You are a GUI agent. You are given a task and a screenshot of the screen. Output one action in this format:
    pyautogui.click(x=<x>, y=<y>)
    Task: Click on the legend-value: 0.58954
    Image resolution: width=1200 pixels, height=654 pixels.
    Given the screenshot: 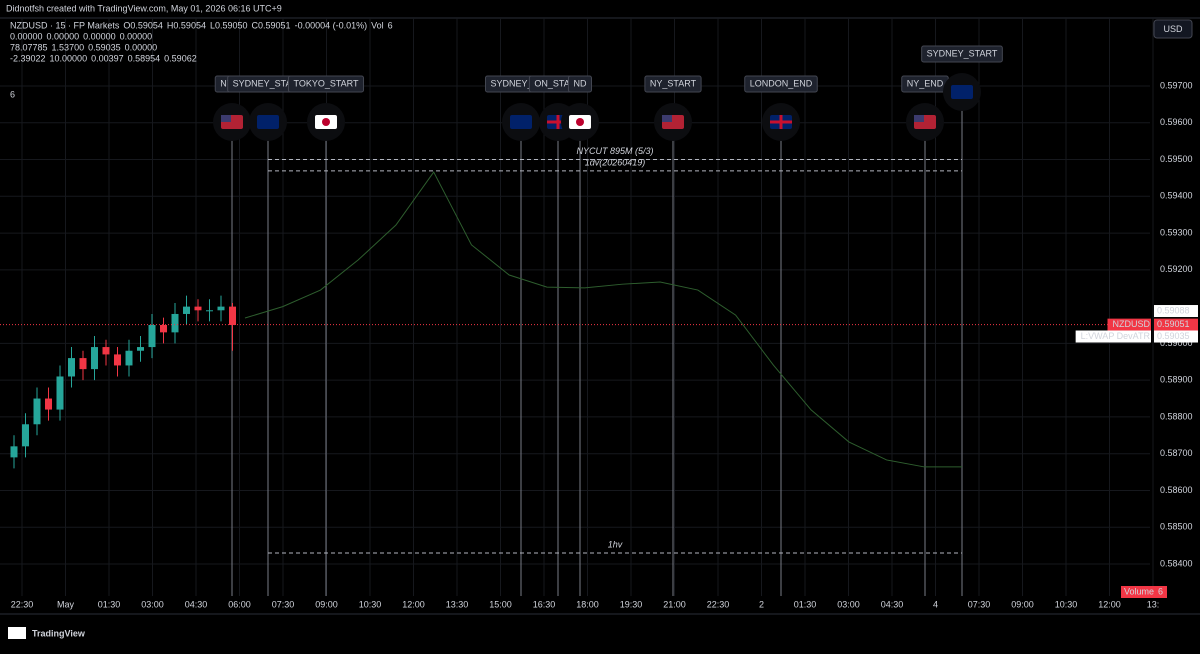 What is the action you would take?
    pyautogui.click(x=144, y=58)
    